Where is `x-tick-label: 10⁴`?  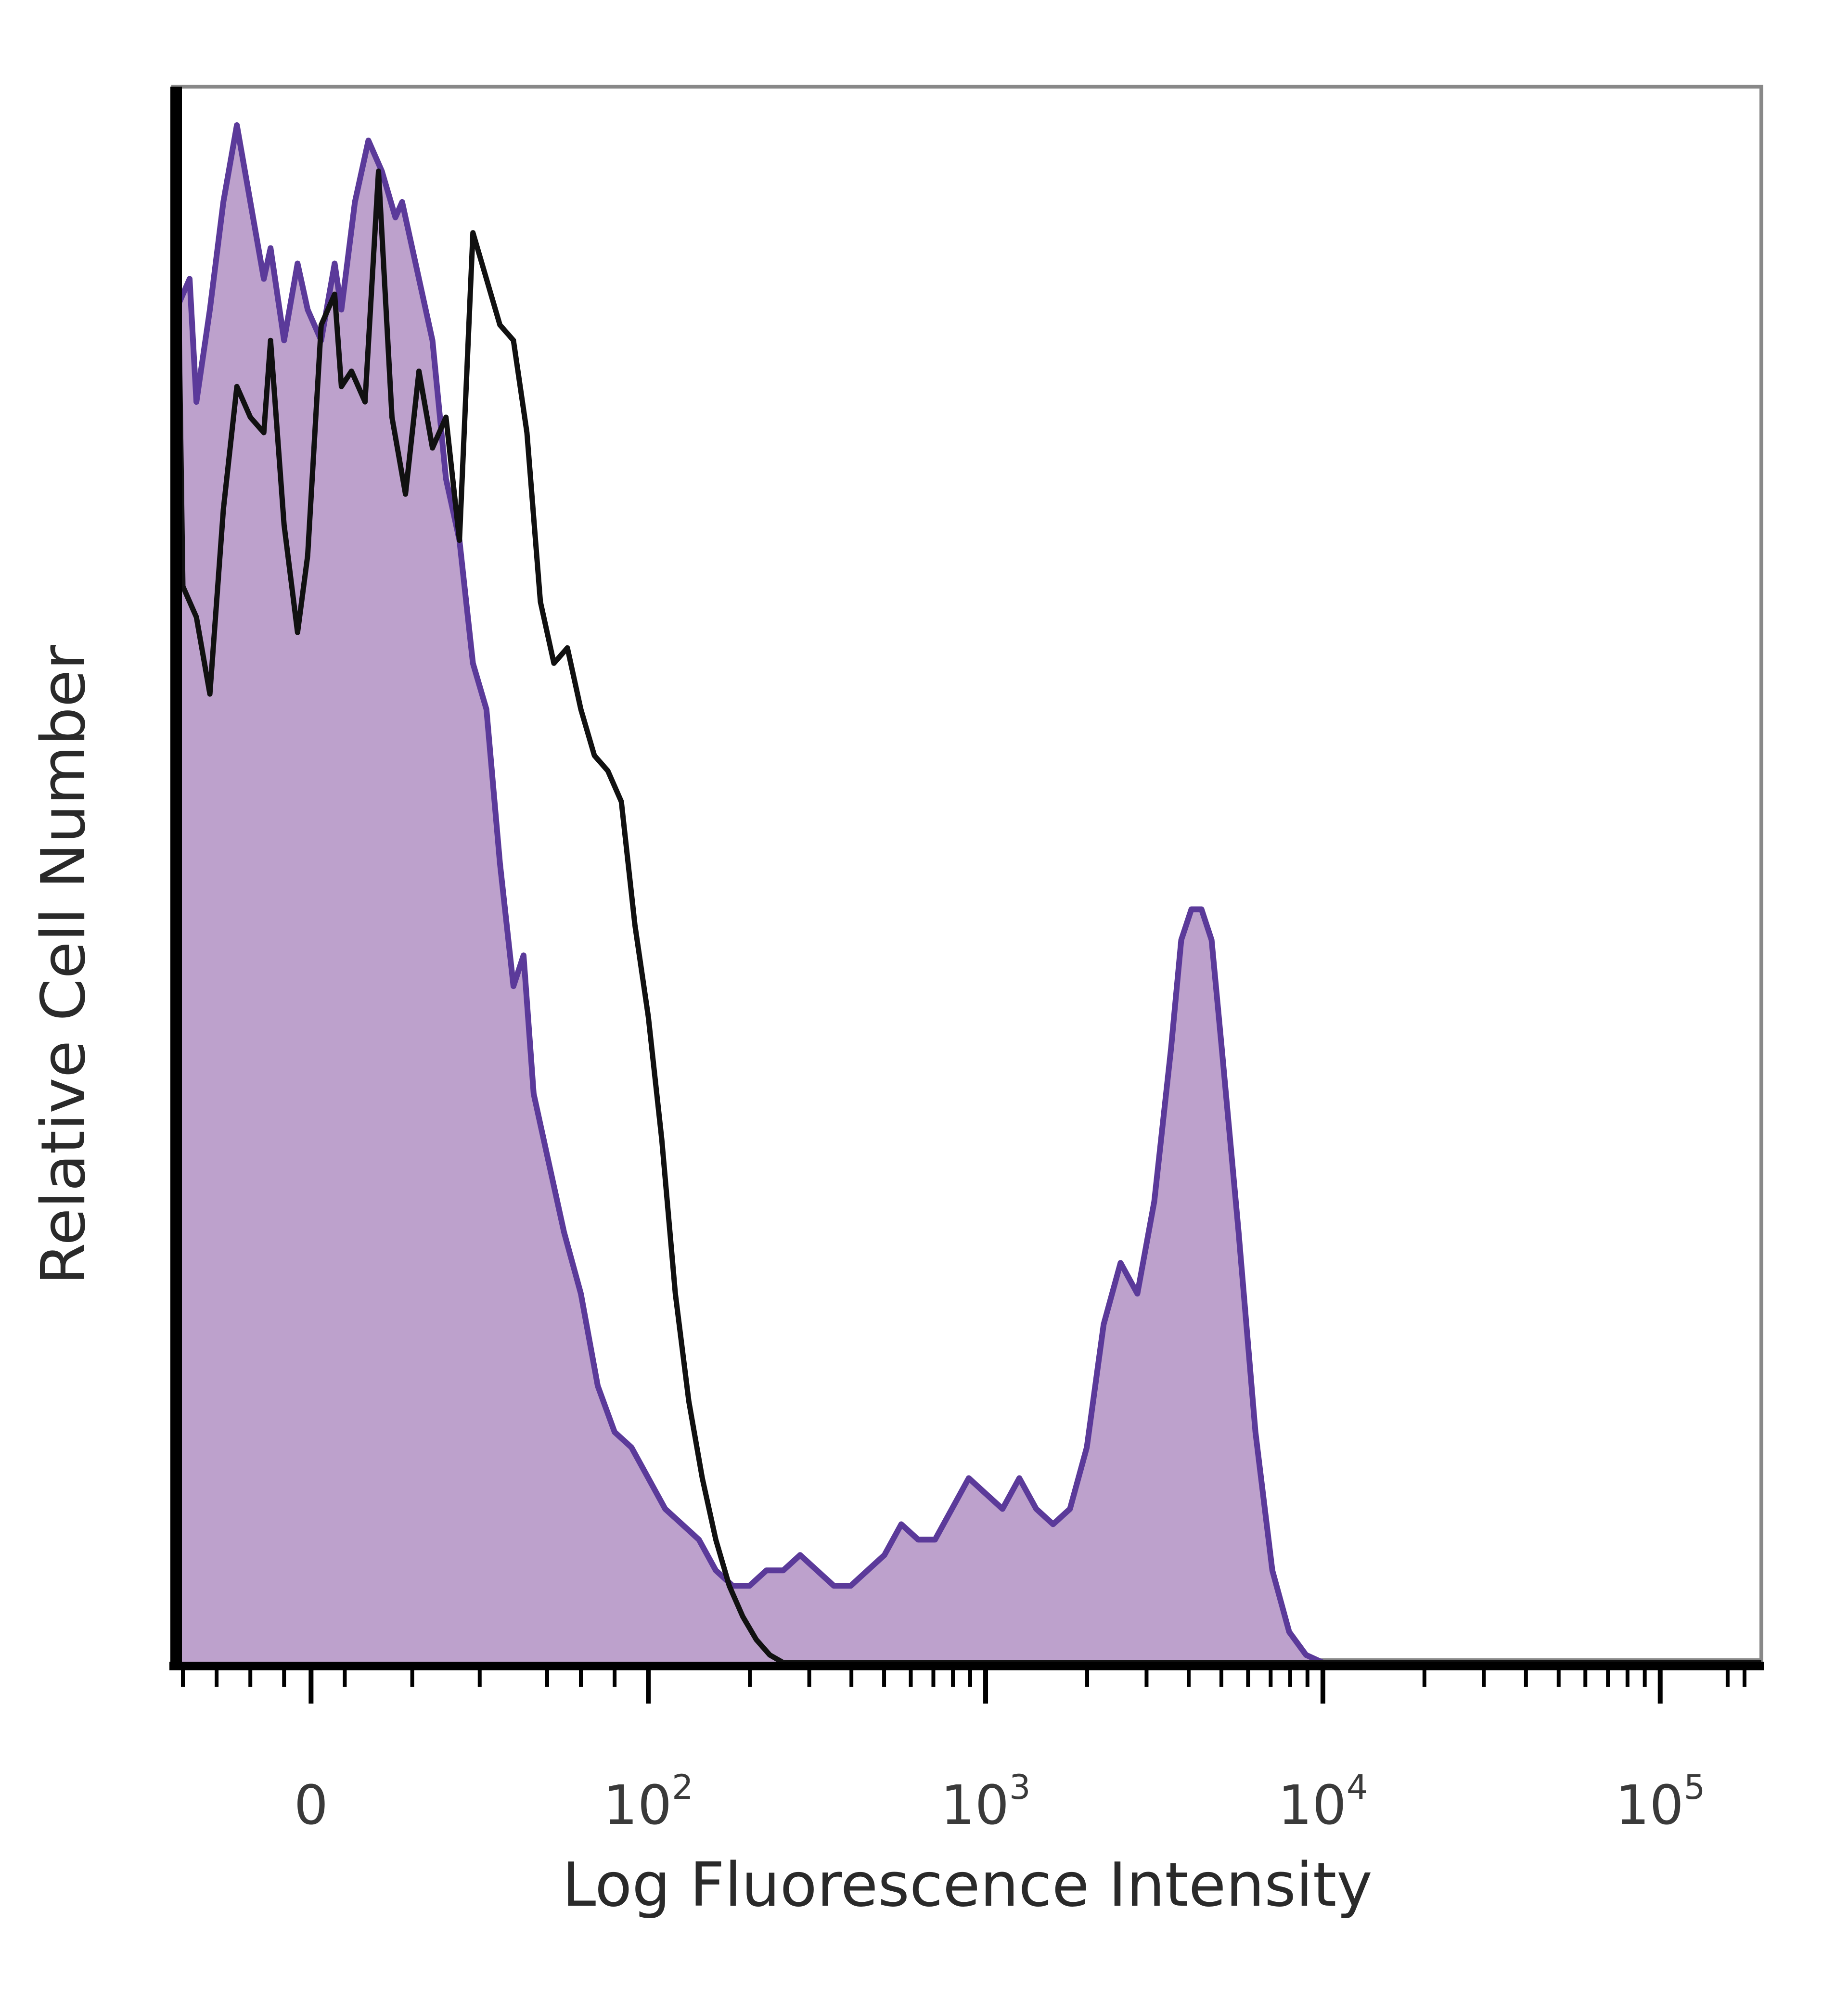 x-tick-label: 10⁴ is located at coordinates (1323, 1802).